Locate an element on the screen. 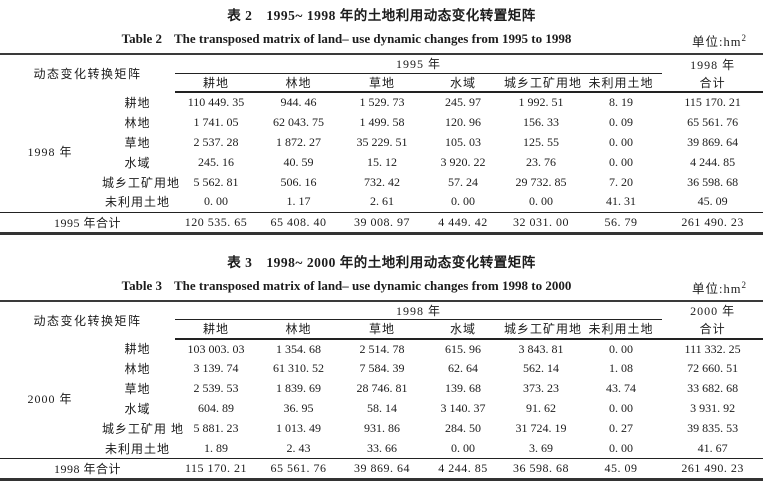  value-cell: 1. 17 is located at coordinates (298, 201).